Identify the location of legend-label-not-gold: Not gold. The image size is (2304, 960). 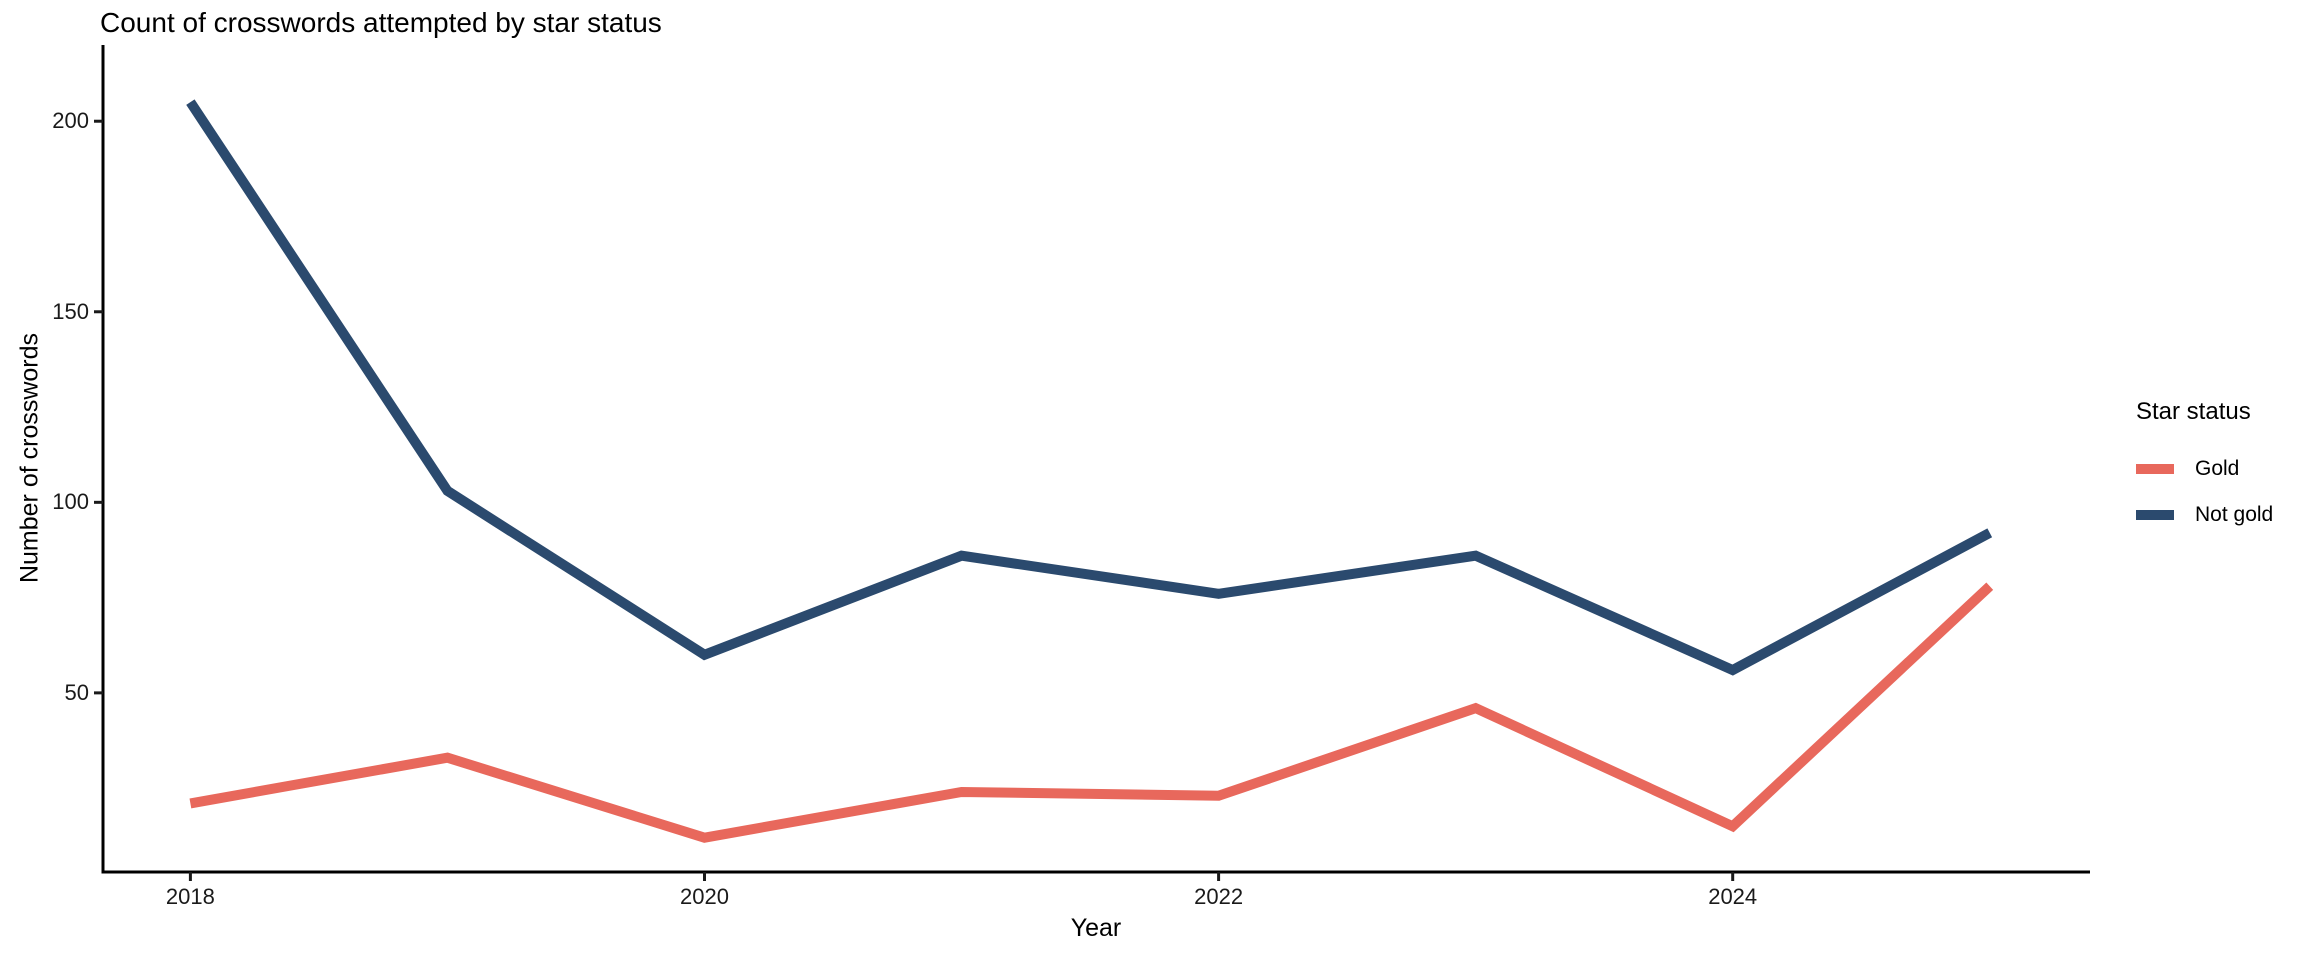
(2234, 514).